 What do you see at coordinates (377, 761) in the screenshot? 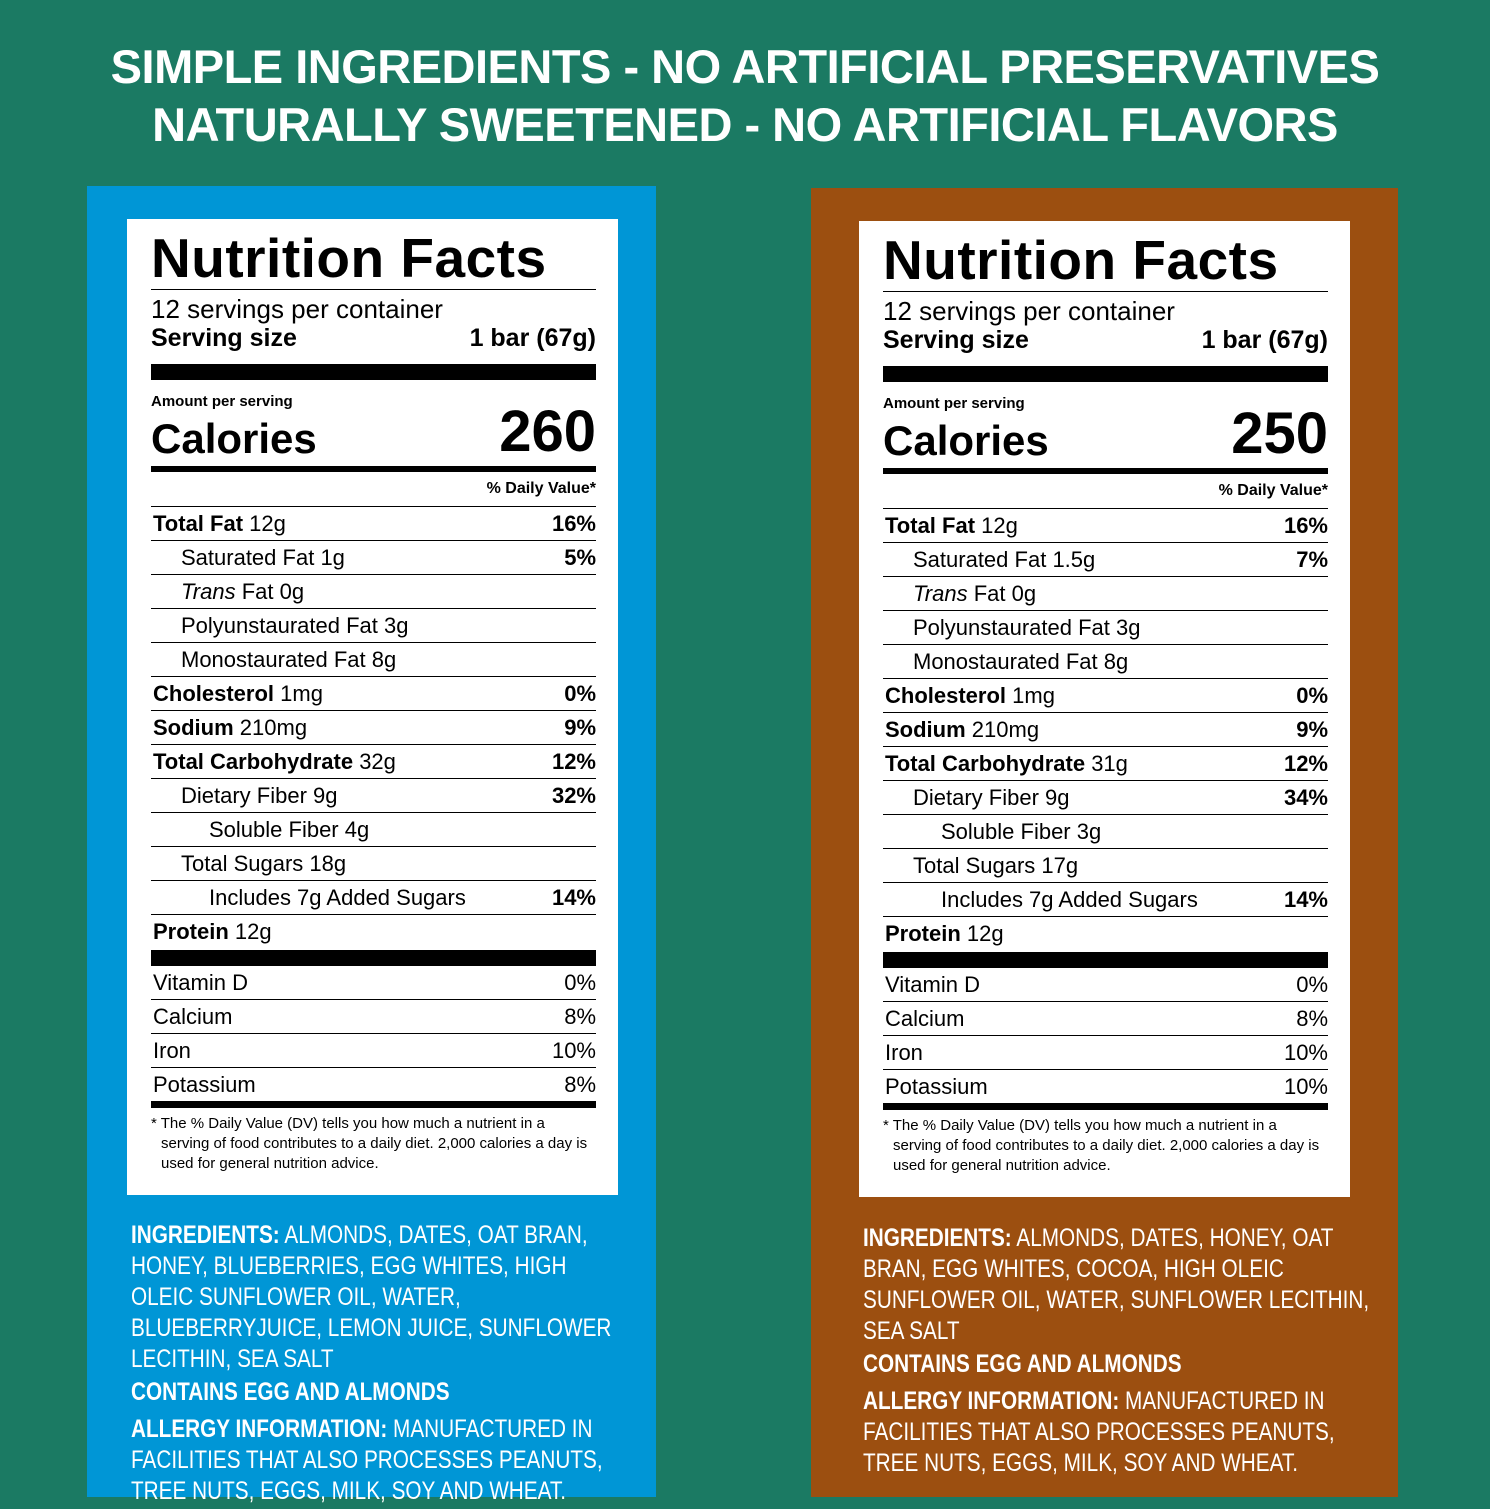
I see `nutrient-amount: 32g` at bounding box center [377, 761].